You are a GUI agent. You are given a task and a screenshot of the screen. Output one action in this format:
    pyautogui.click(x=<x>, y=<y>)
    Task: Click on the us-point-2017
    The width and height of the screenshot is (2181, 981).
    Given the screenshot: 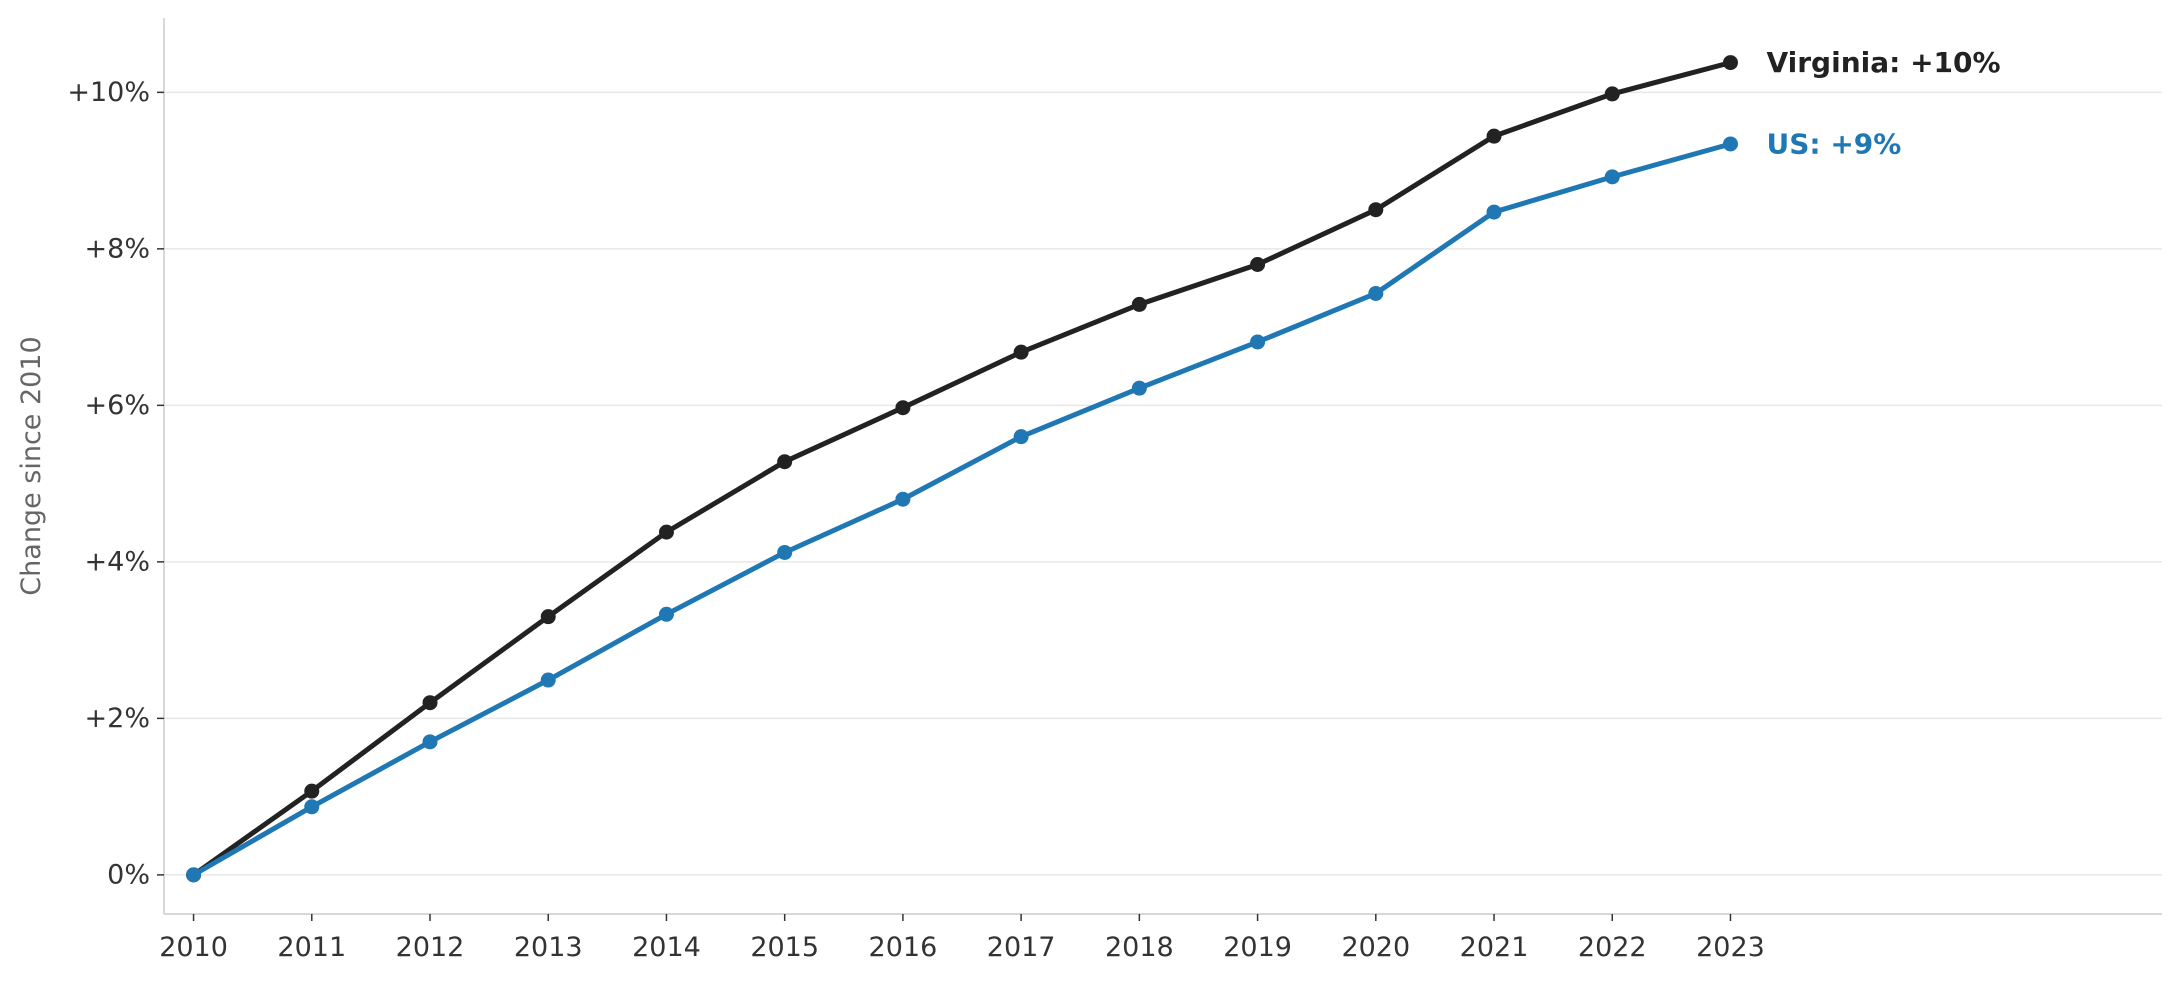 What is the action you would take?
    pyautogui.click(x=1021, y=437)
    